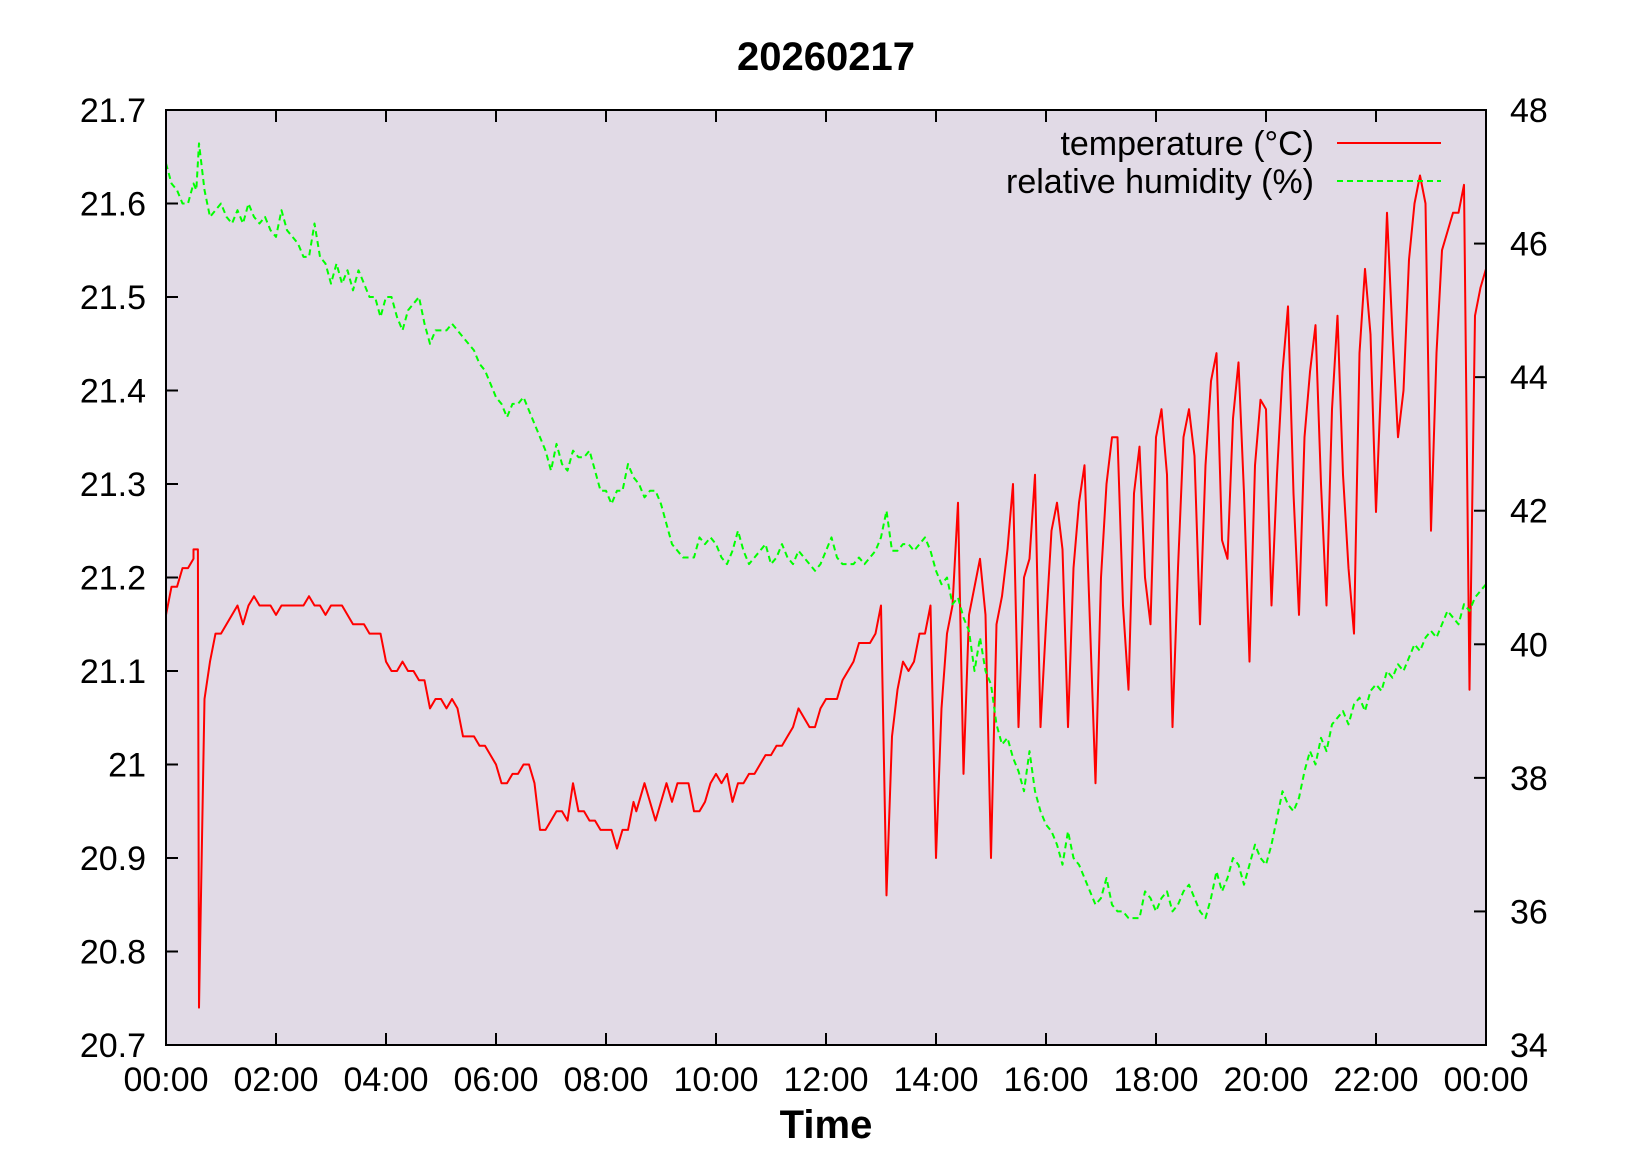 The image size is (1650, 1155). Describe the element at coordinates (1155, 1080) in the screenshot. I see `x-tick-label: 18:00` at that location.